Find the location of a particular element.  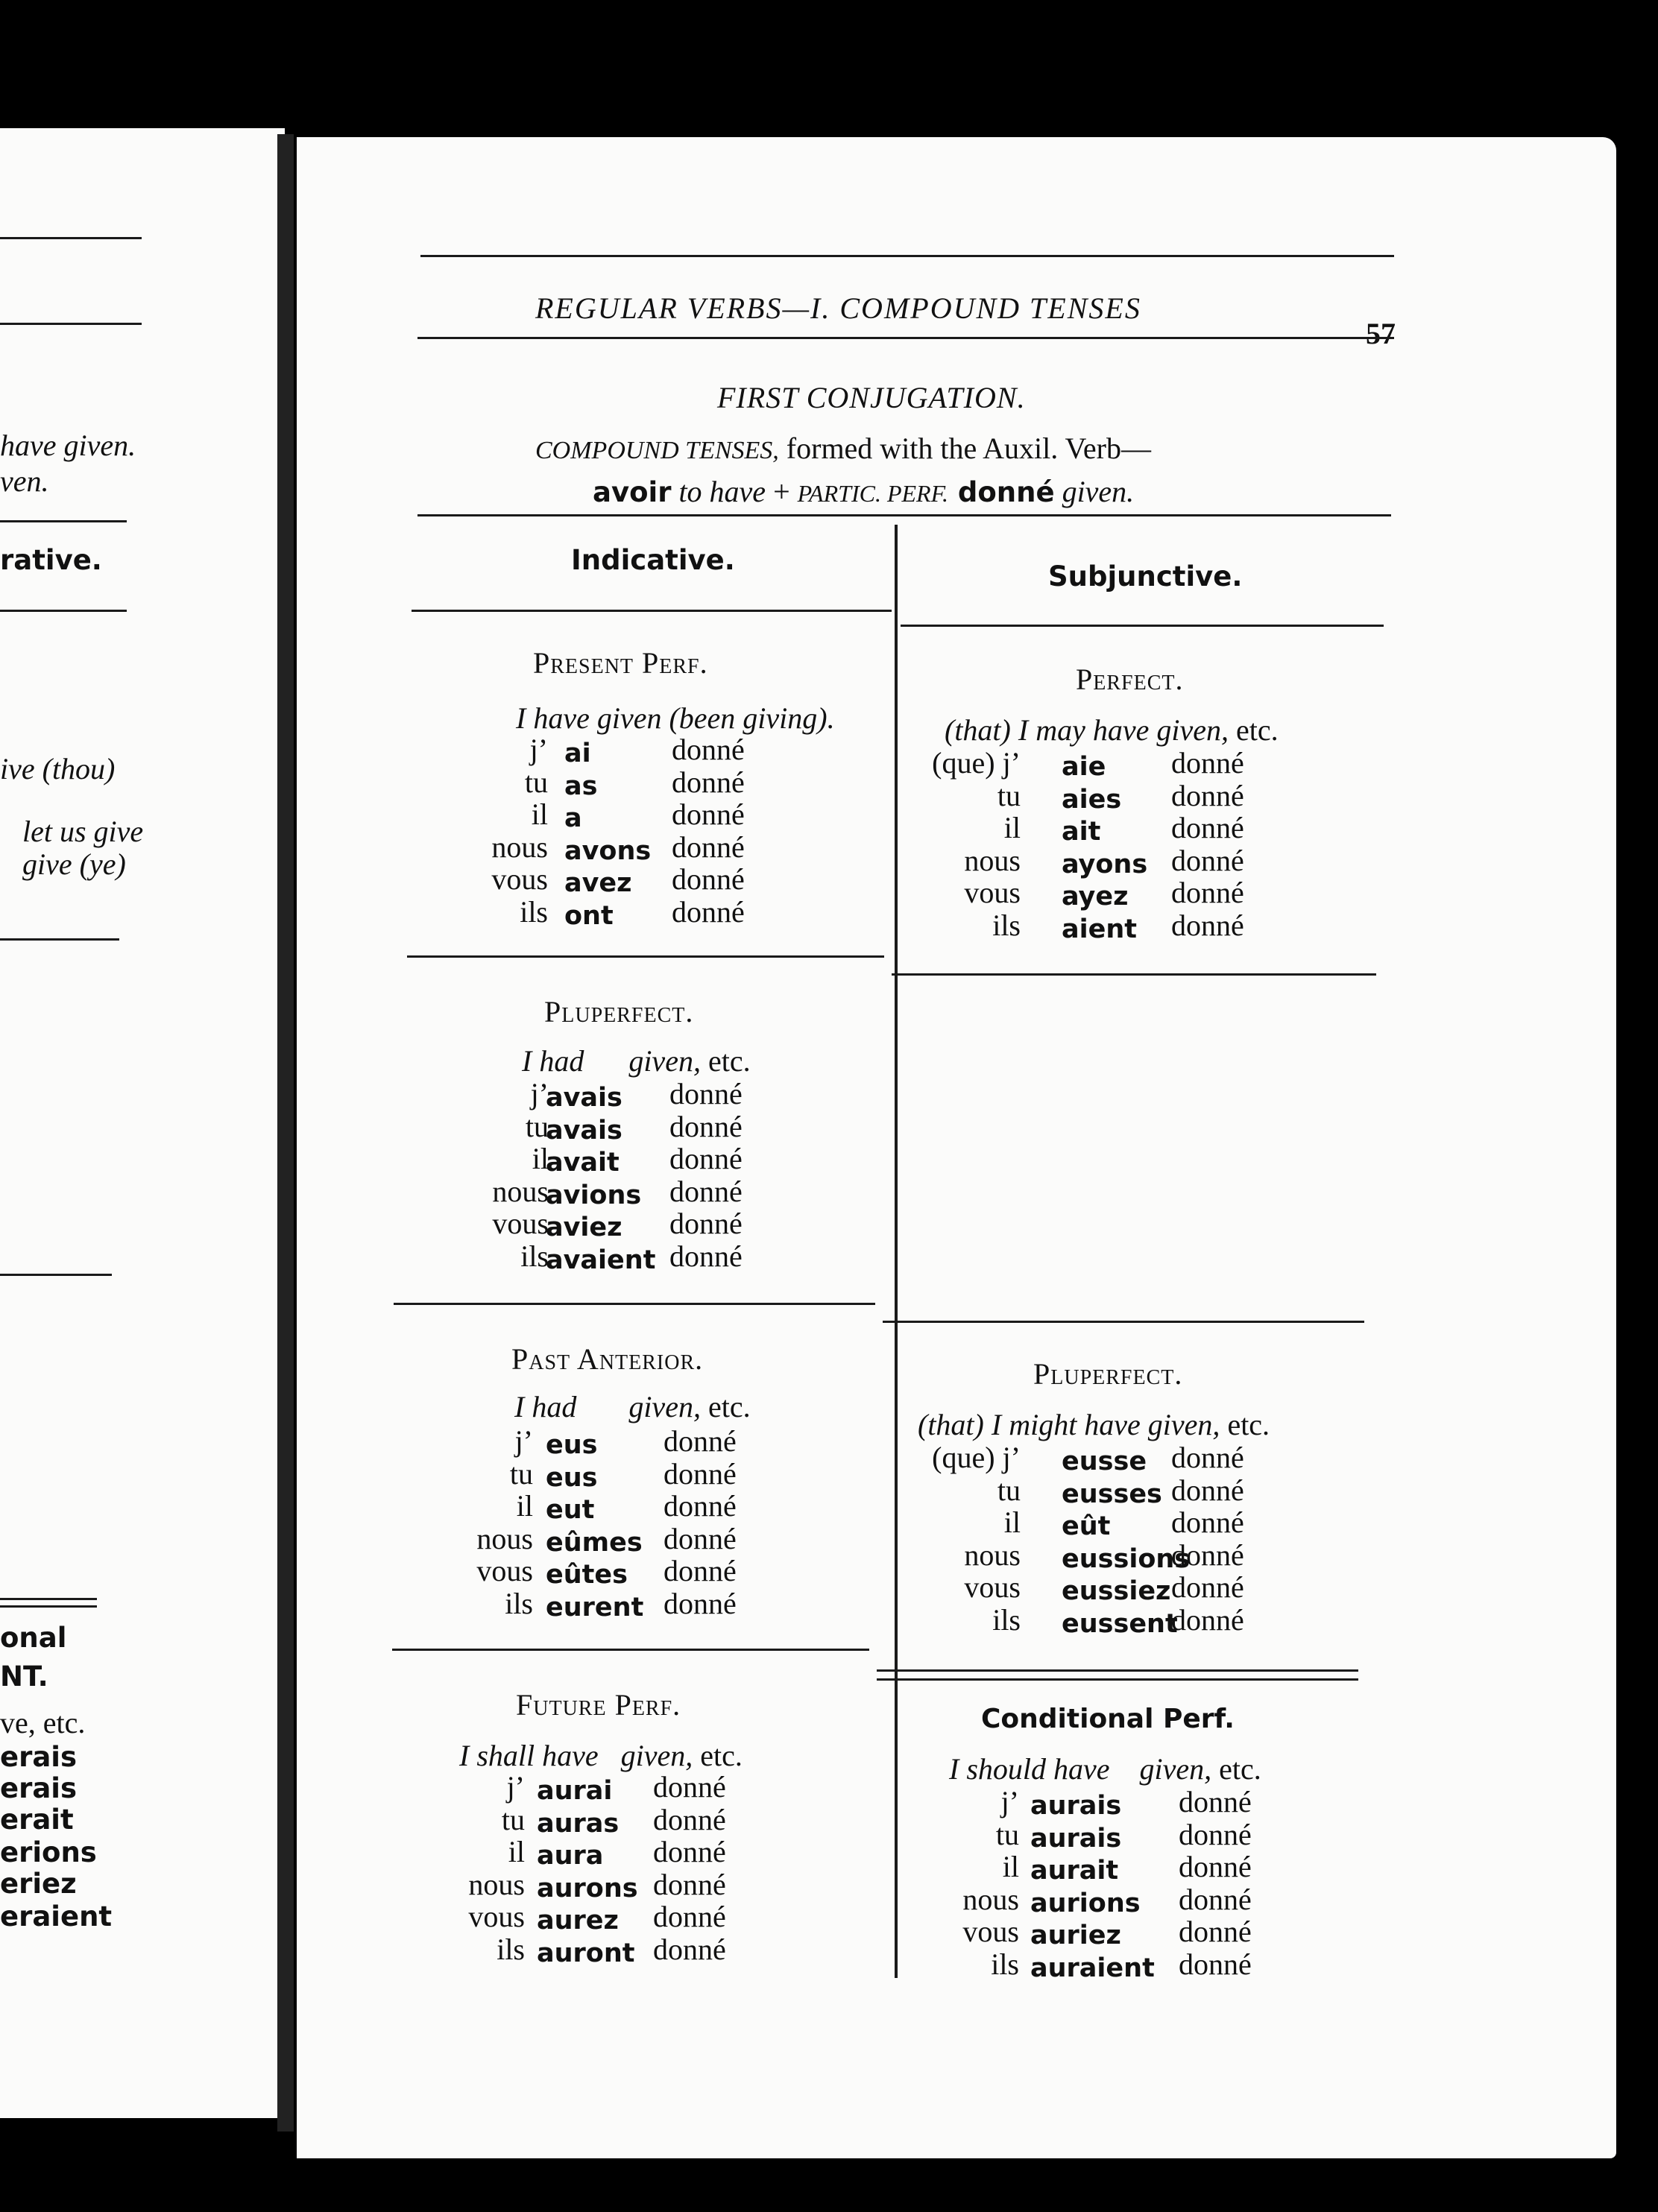

indicative-section-heading: Present Perf. is located at coordinates (620, 663).